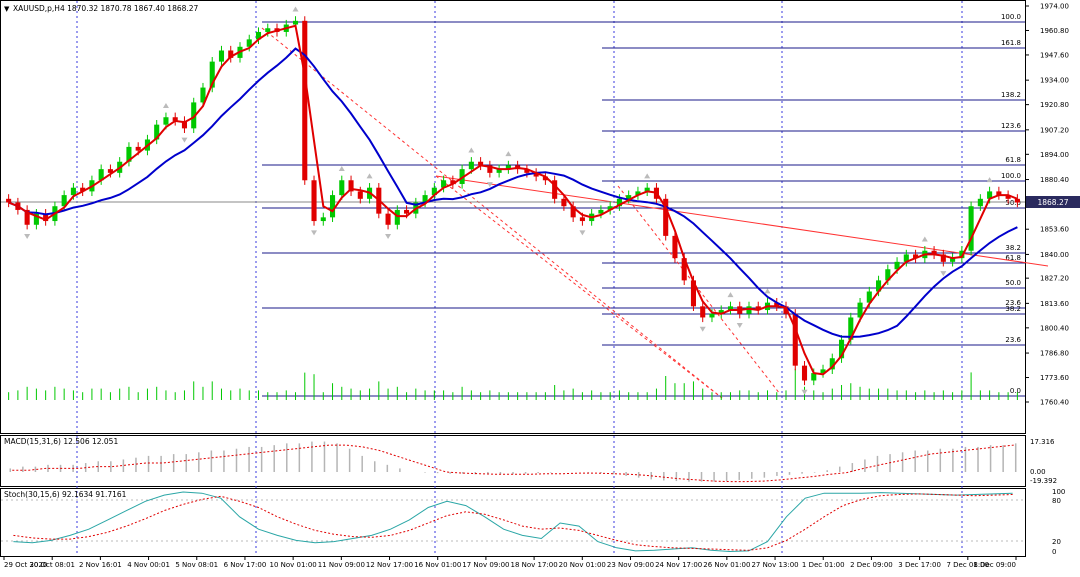 The width and height of the screenshot is (1080, 577). What do you see at coordinates (1054, 230) in the screenshot?
I see `y-tick-label: 1853.60` at bounding box center [1054, 230].